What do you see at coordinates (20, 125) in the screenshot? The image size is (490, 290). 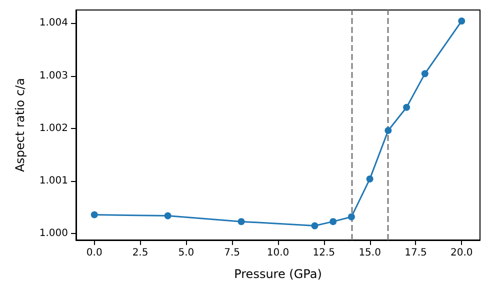 I see `y-axis-title: Aspect ratio c/a` at bounding box center [20, 125].